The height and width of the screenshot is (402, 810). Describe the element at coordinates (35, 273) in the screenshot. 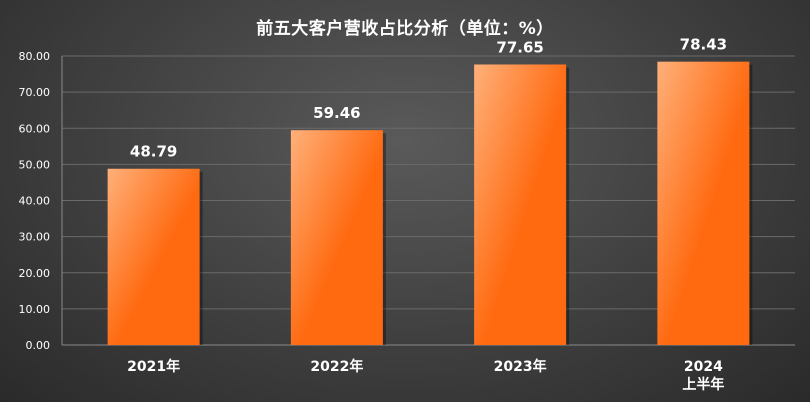

I see `y-tick-label: 20.00` at that location.